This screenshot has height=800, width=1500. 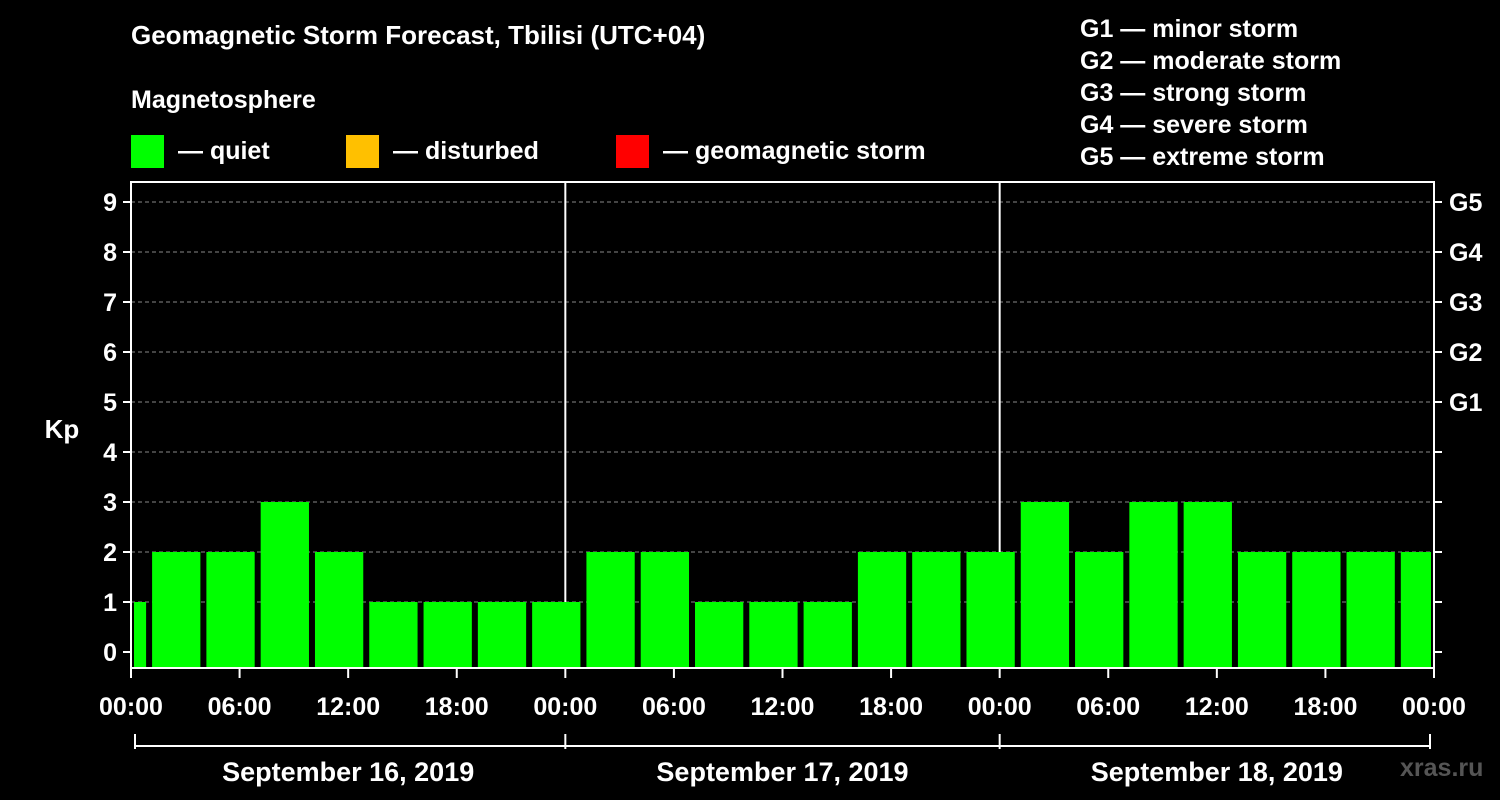 What do you see at coordinates (110, 253) in the screenshot?
I see `y-tick-label: 8` at bounding box center [110, 253].